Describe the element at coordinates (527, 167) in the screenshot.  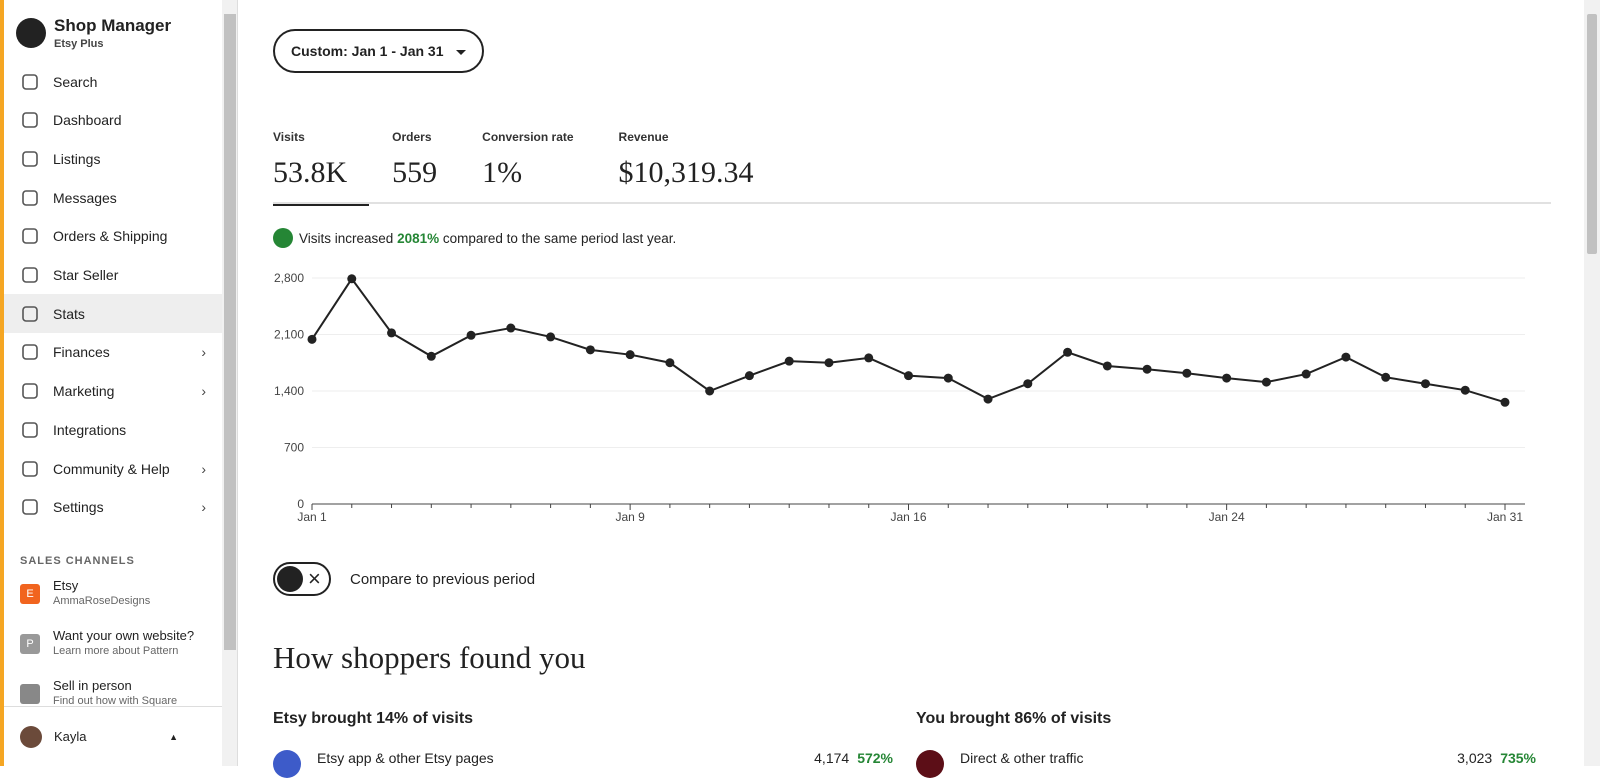
I see `metric: Conversion rate 1%` at that location.